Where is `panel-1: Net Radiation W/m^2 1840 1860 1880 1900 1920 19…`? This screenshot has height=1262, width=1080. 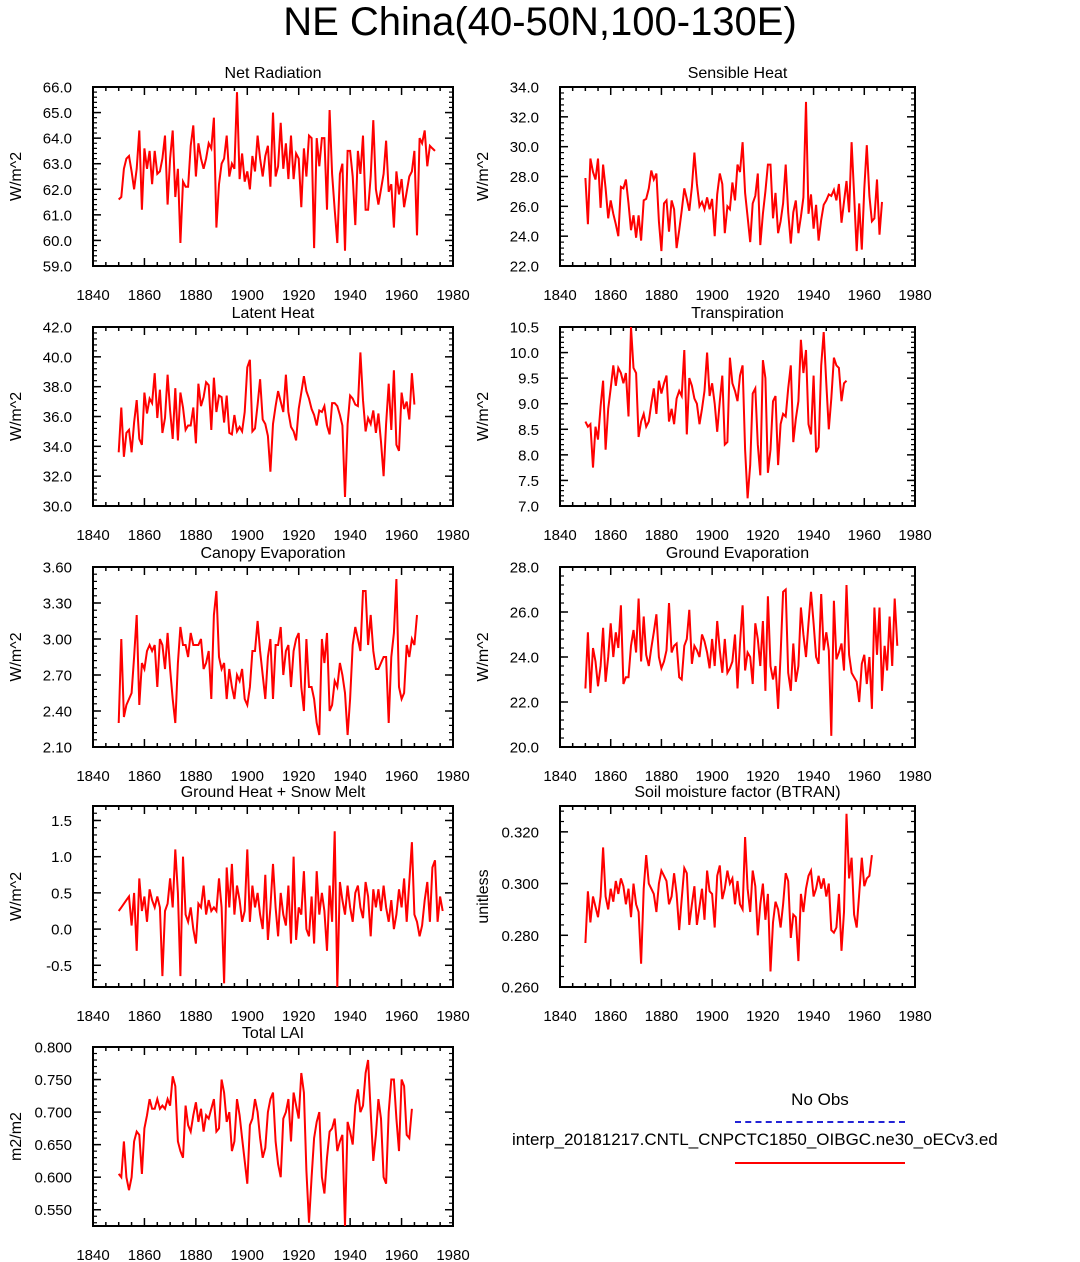 panel-1: Net Radiation W/m^2 1840 1860 1880 1900 1920 19… is located at coordinates (239, 184).